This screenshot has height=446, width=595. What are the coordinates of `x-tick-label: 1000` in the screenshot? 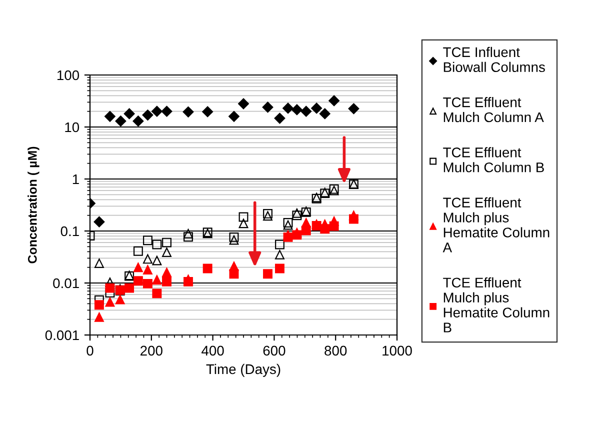 It's located at (397, 351).